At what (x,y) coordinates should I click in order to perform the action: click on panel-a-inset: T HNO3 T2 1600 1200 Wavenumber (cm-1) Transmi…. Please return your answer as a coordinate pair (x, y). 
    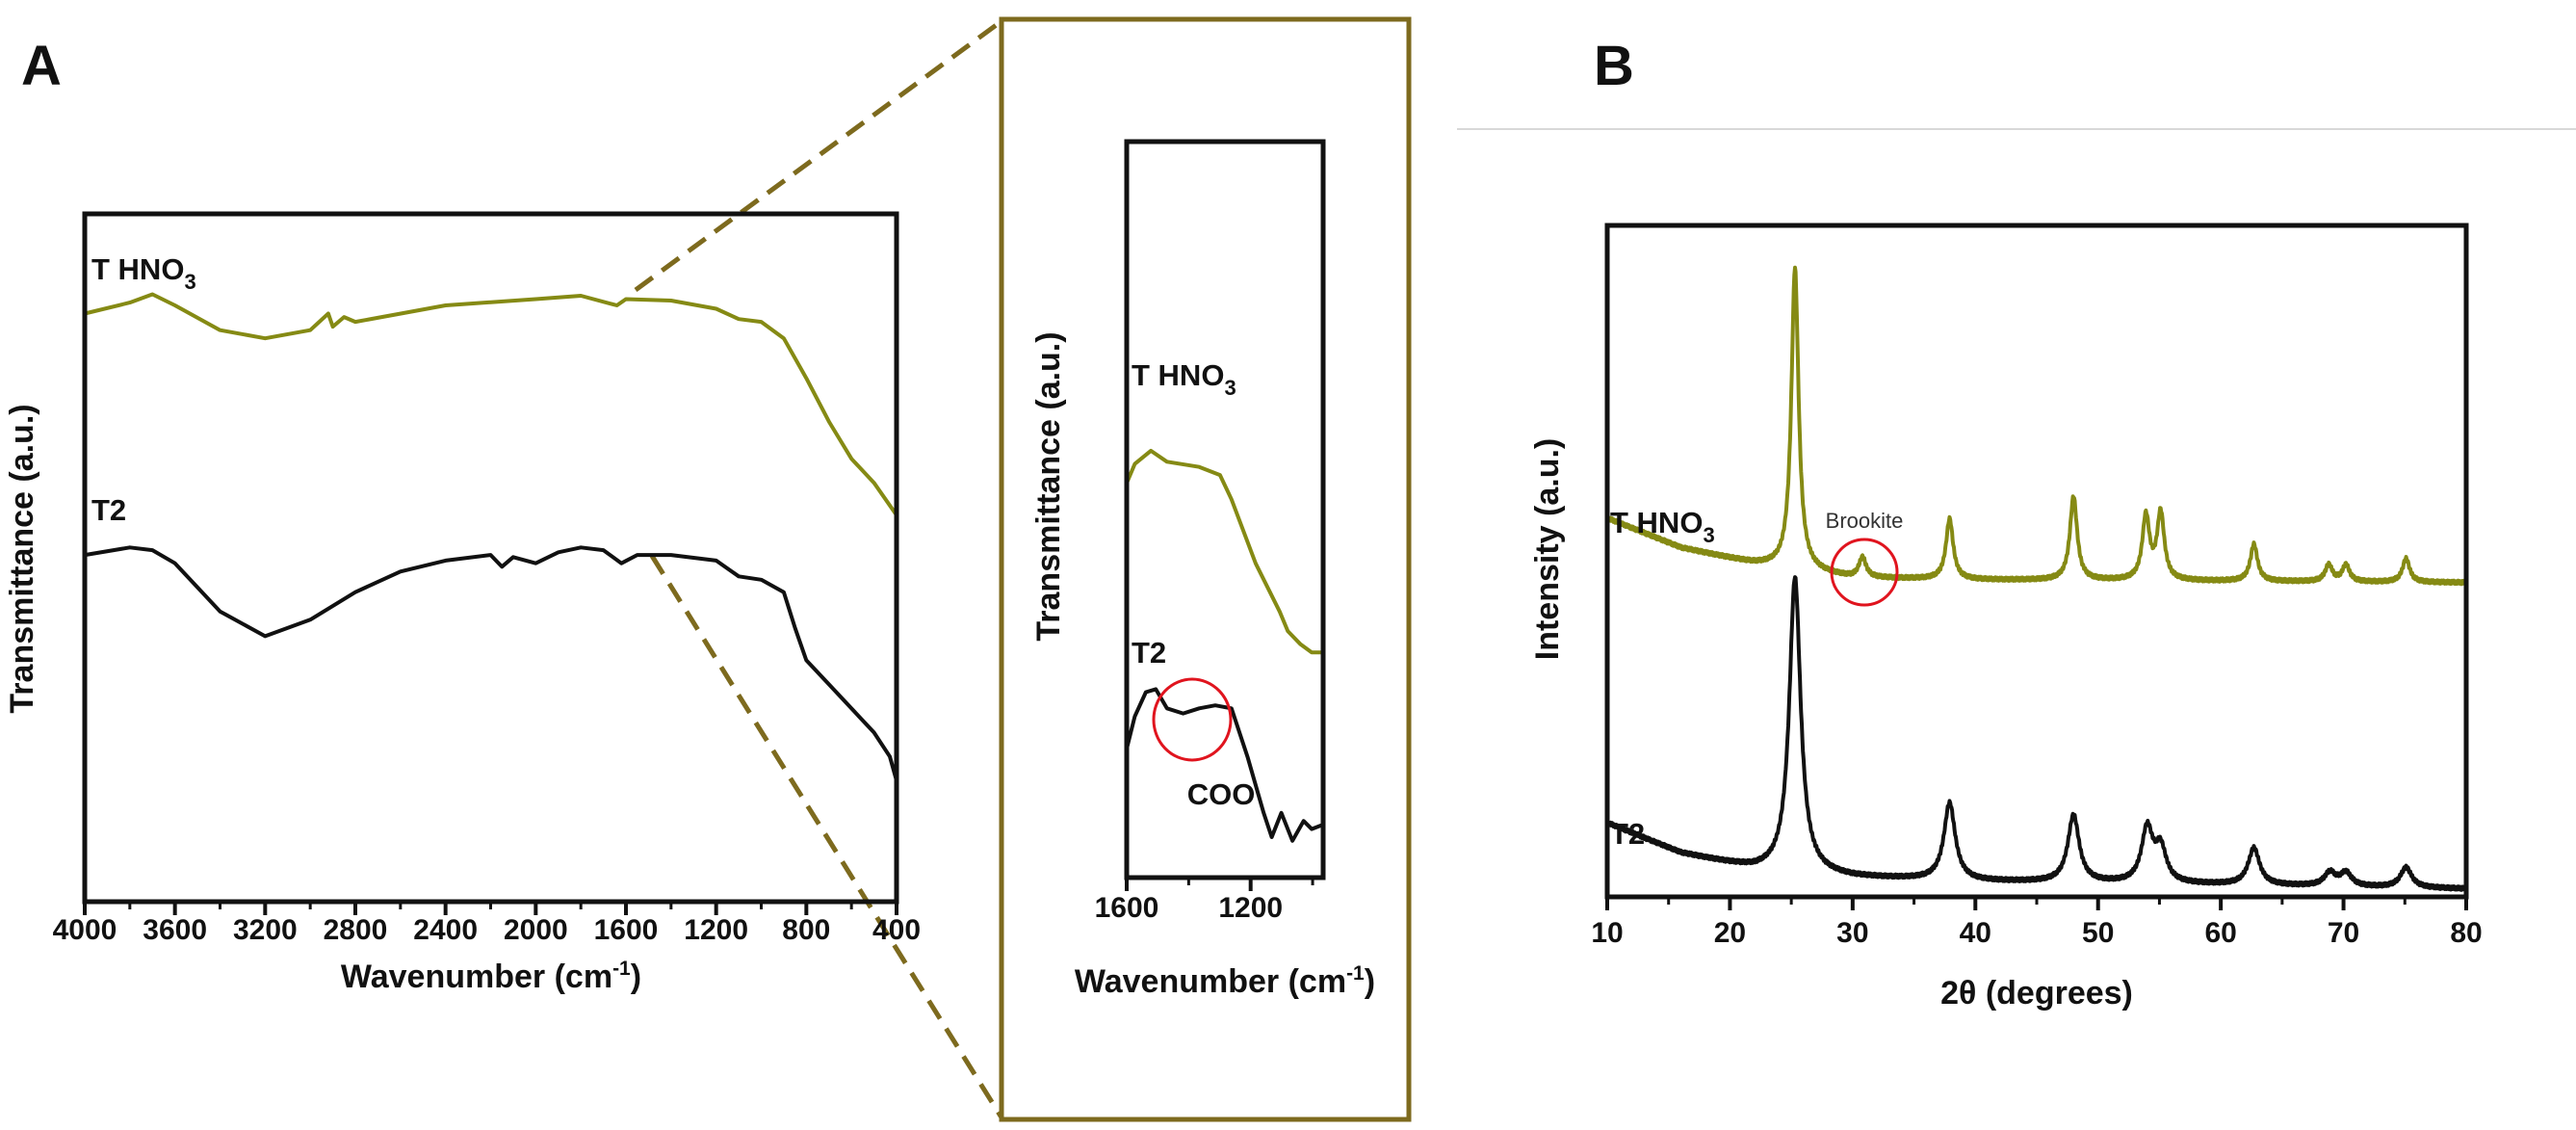
    Looking at the image, I should click on (1202, 569).